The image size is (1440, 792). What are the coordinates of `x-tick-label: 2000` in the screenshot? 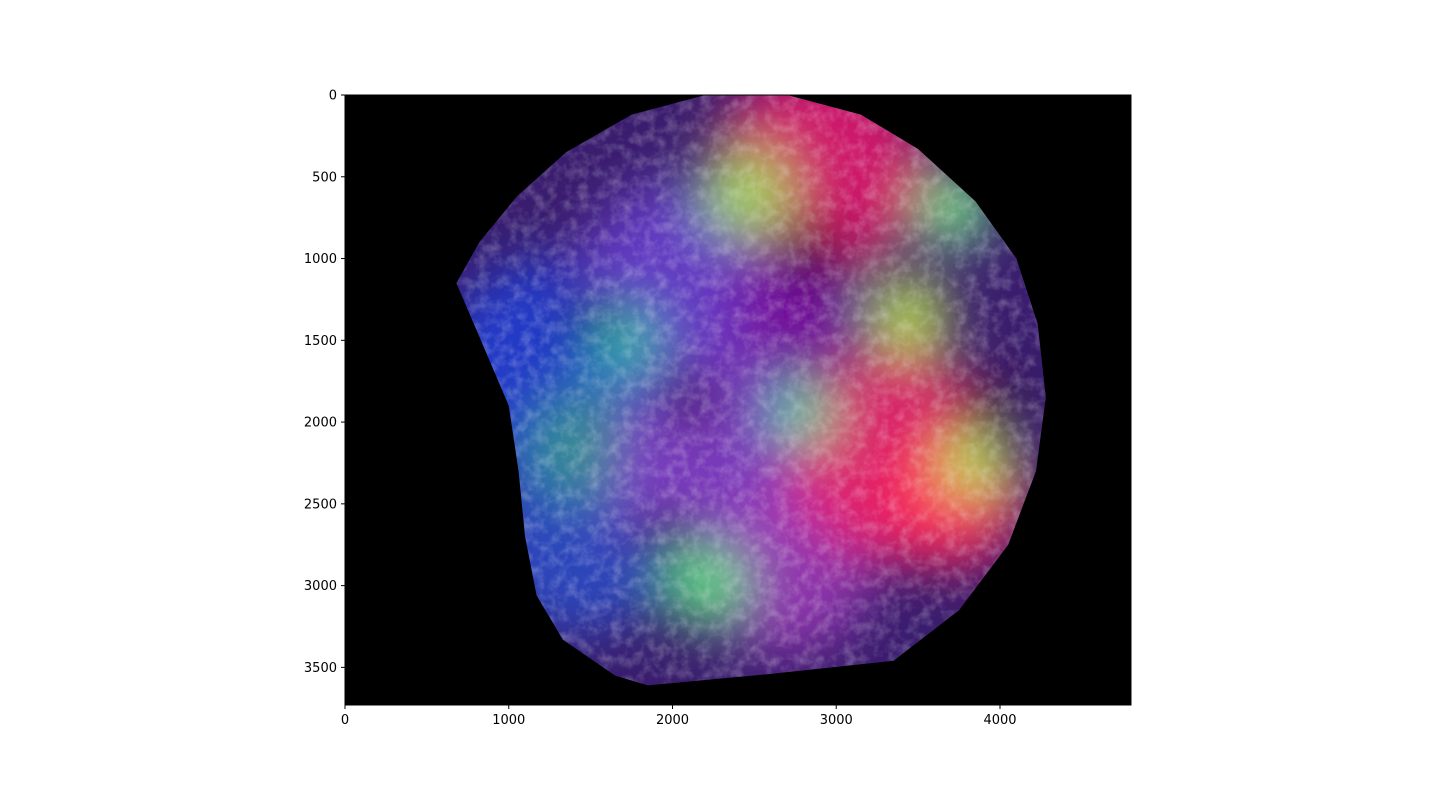 It's located at (672, 720).